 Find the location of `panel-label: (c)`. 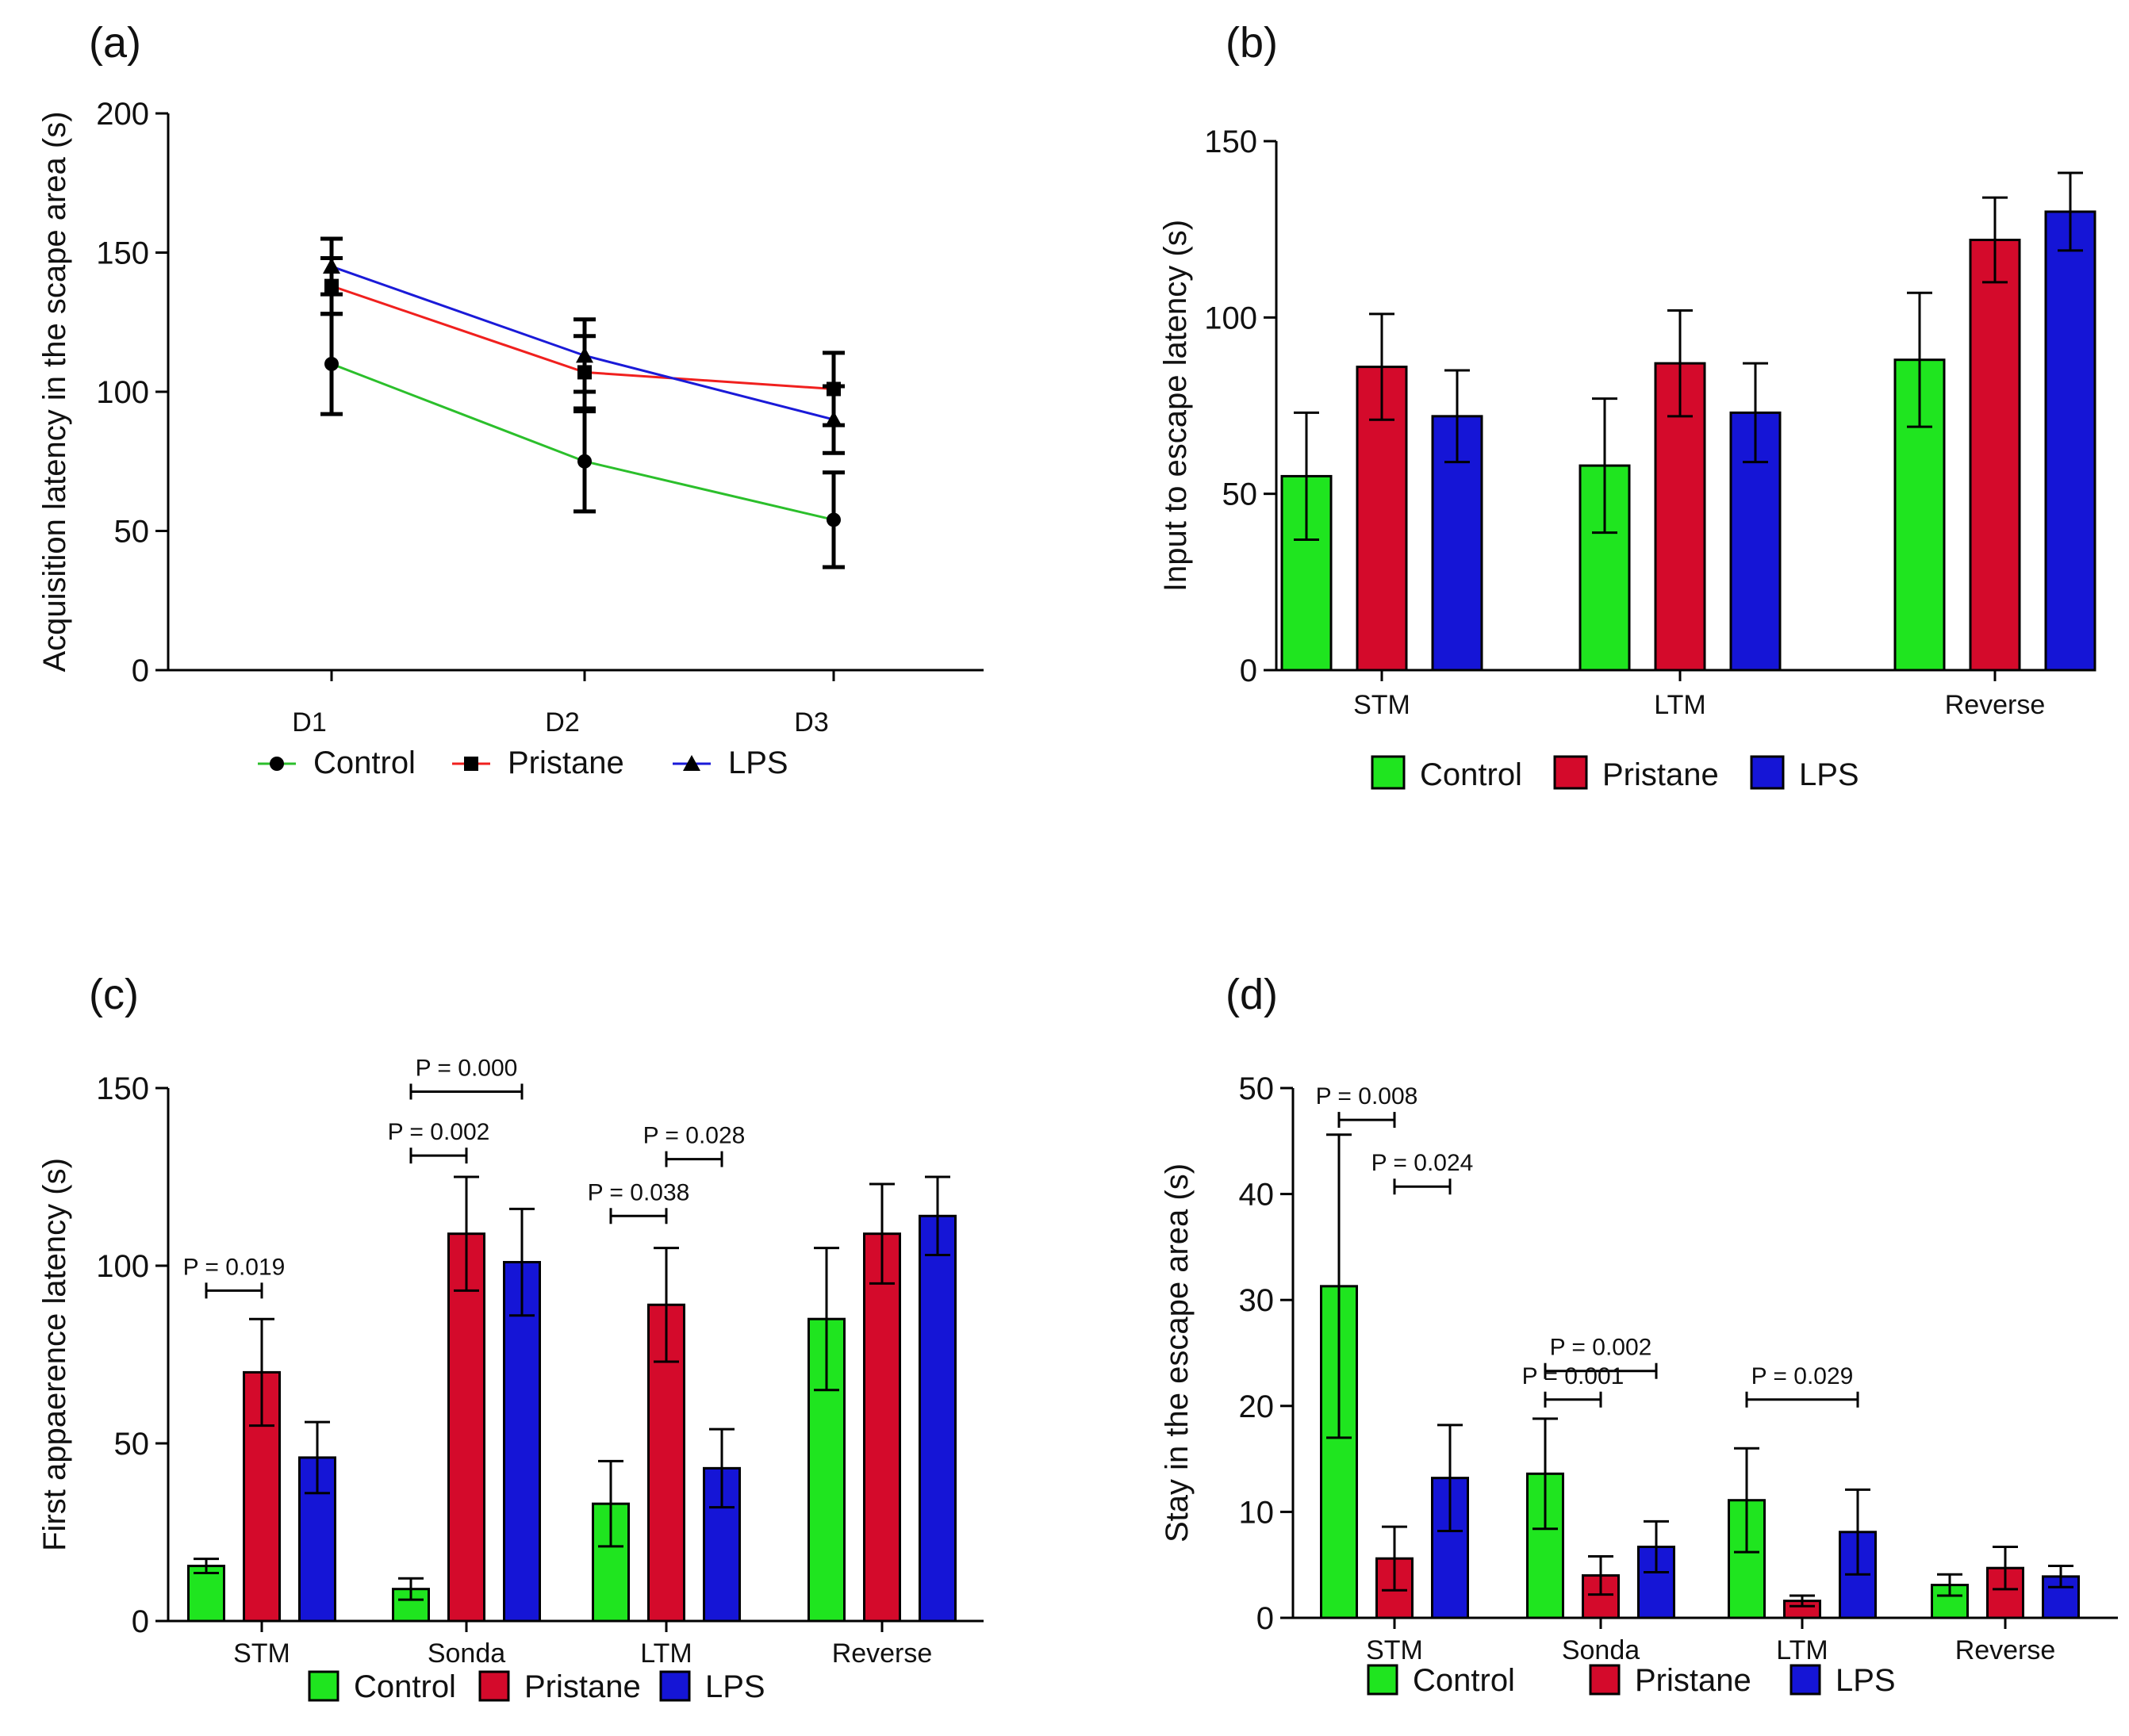

panel-label: (c) is located at coordinates (114, 995).